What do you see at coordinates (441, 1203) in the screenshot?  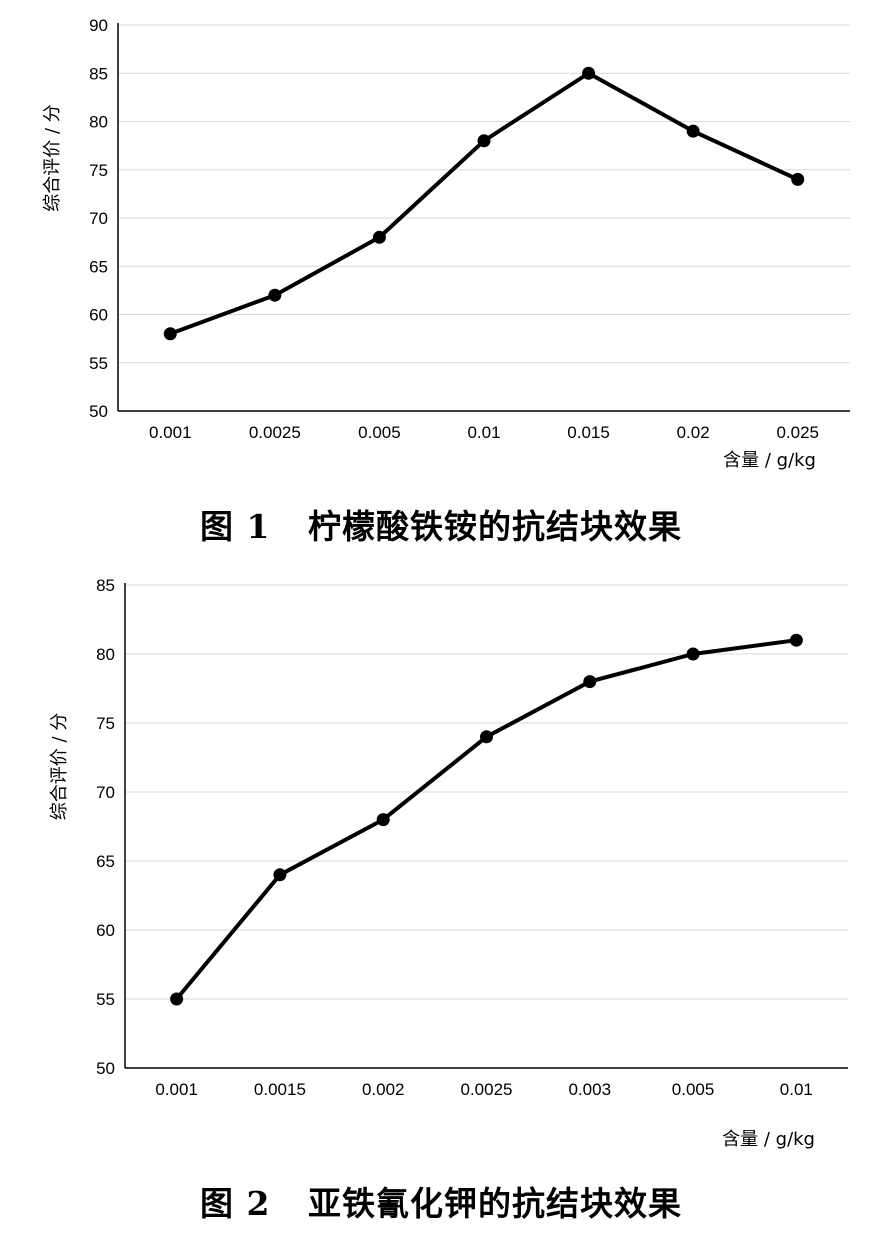 I see `figure-2-caption: 图 2 亚铁氰化钾的抗结块效果` at bounding box center [441, 1203].